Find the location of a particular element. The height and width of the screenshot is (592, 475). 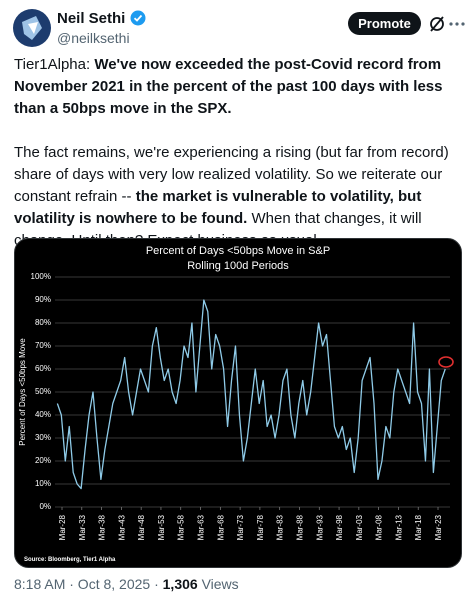

more-menu is located at coordinates (457, 24).